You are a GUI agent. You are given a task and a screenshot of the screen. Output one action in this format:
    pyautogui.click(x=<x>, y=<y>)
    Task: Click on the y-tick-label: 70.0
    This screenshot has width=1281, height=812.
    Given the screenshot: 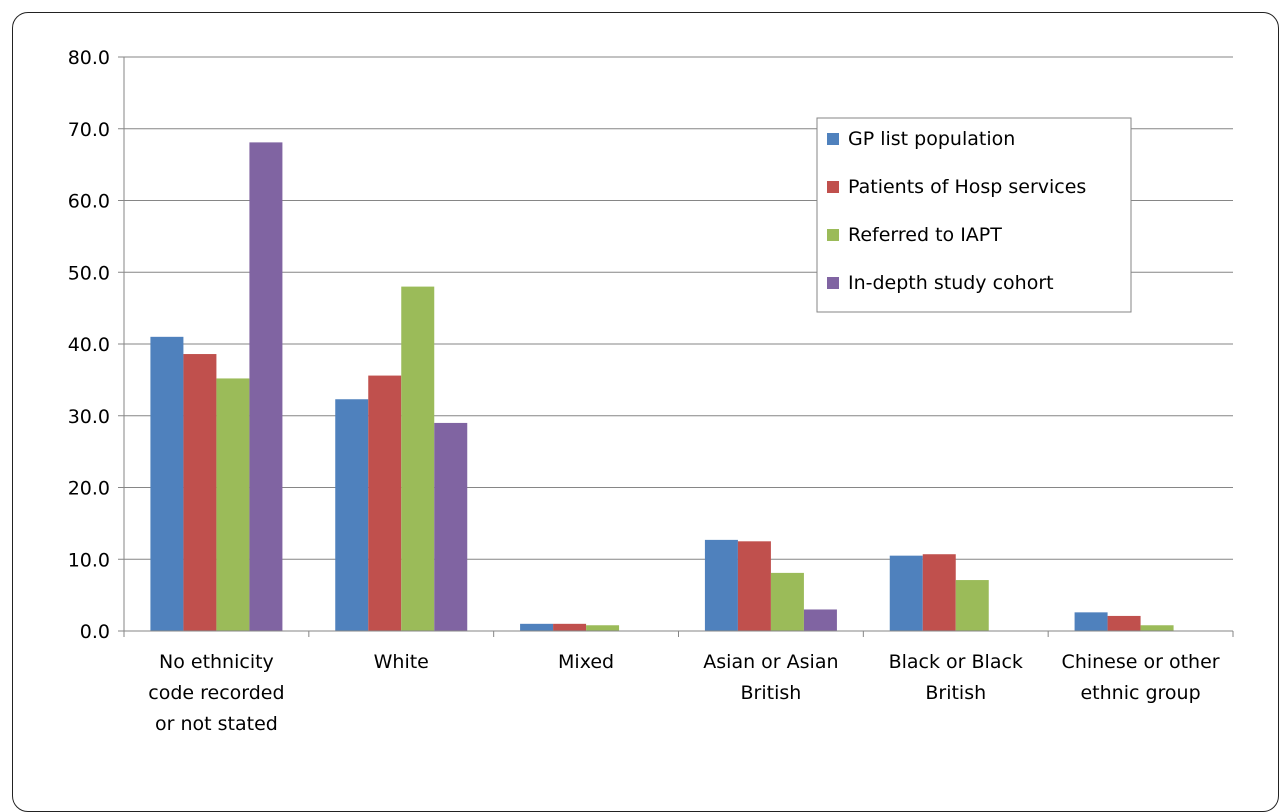 What is the action you would take?
    pyautogui.click(x=89, y=130)
    